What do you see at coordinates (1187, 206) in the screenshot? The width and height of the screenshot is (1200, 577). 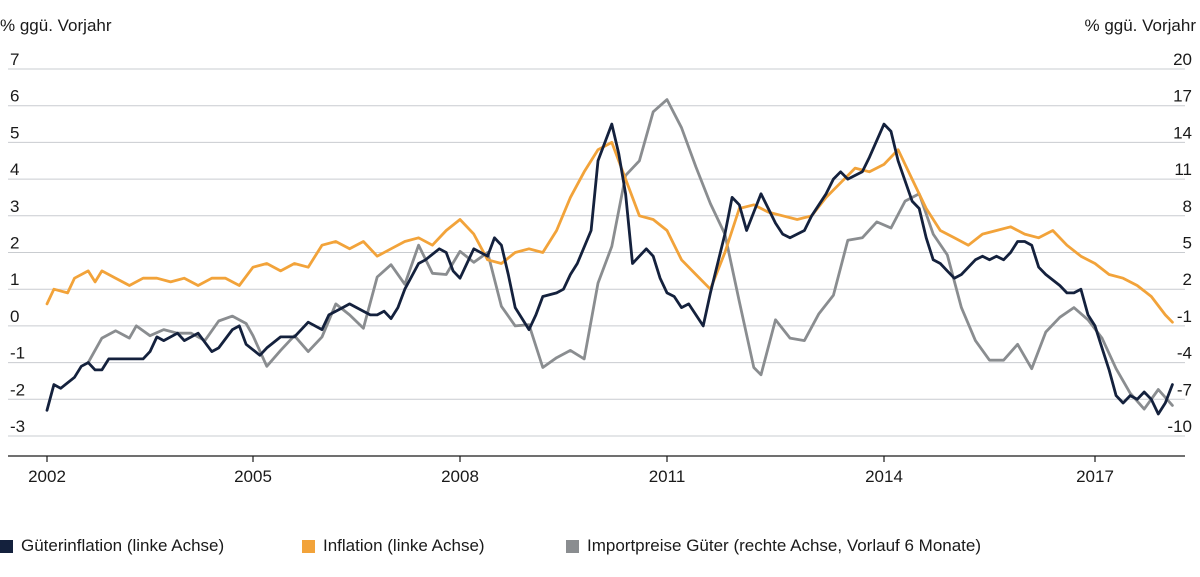 I see `right-axis-tick-label: 8` at bounding box center [1187, 206].